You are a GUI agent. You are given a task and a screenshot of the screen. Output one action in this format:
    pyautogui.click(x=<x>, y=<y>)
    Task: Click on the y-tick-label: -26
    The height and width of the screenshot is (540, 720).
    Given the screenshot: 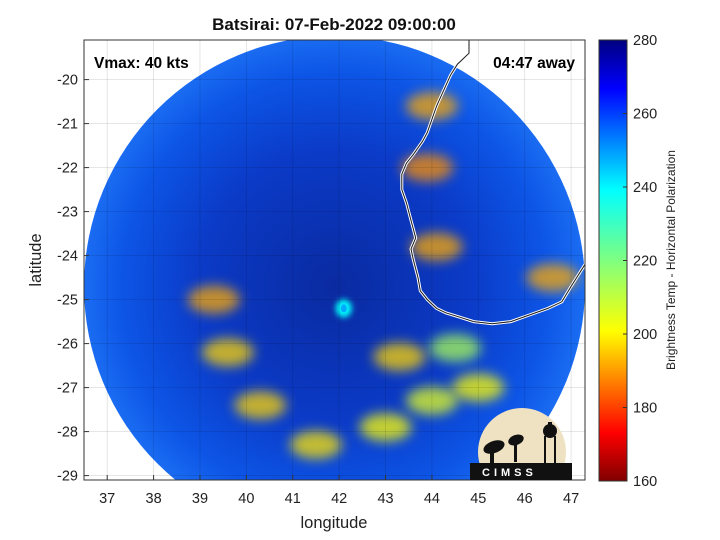 What is the action you would take?
    pyautogui.click(x=67, y=345)
    